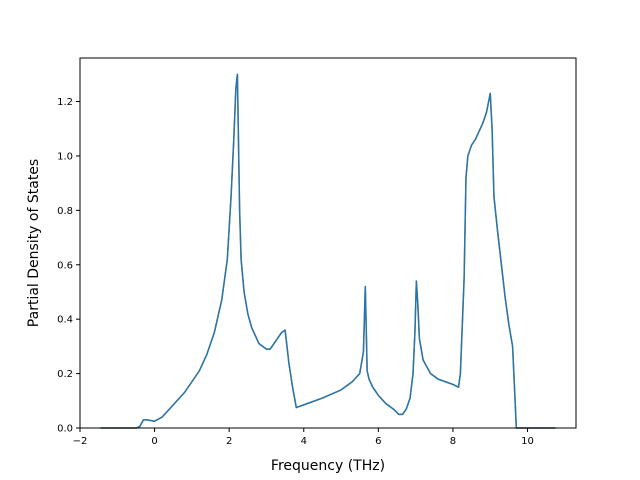 The image size is (640, 480). What do you see at coordinates (65, 156) in the screenshot?
I see `y-tick-label: 1.0` at bounding box center [65, 156].